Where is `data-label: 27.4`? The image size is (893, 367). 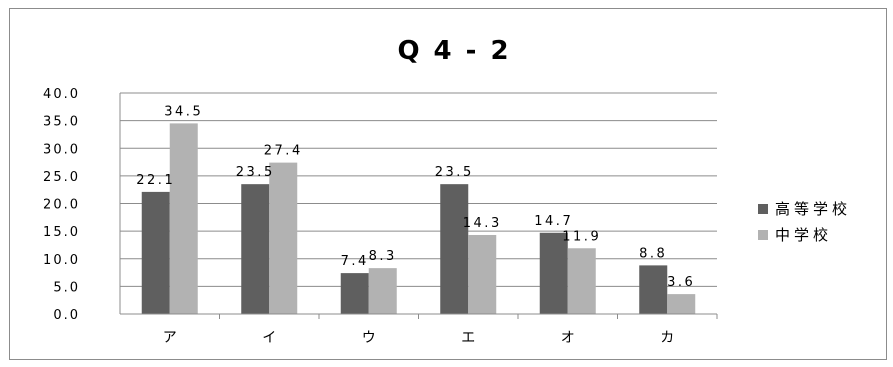
data-label: 27.4 is located at coordinates (283, 151).